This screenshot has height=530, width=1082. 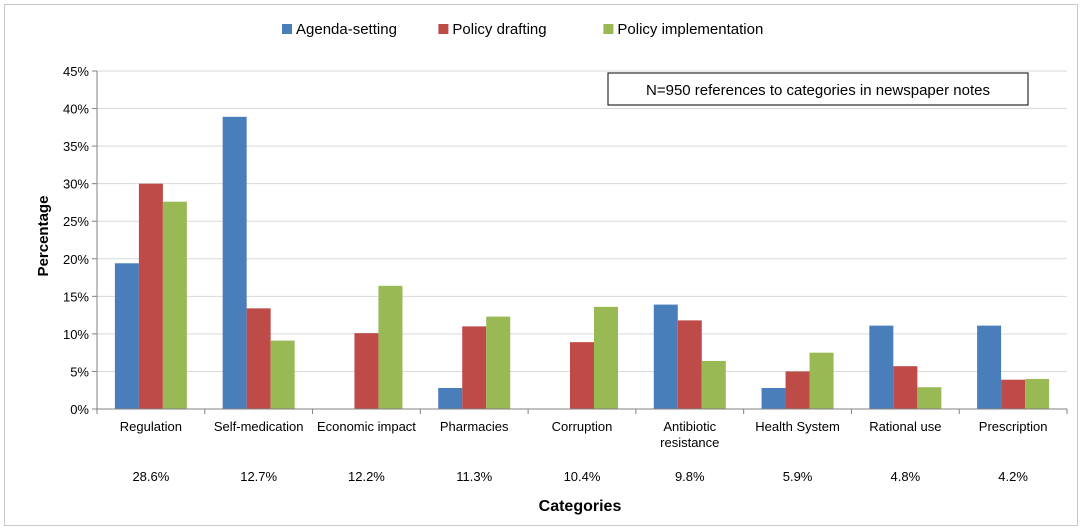 What do you see at coordinates (1013, 476) in the screenshot?
I see `category-percentage-label: 4.2%` at bounding box center [1013, 476].